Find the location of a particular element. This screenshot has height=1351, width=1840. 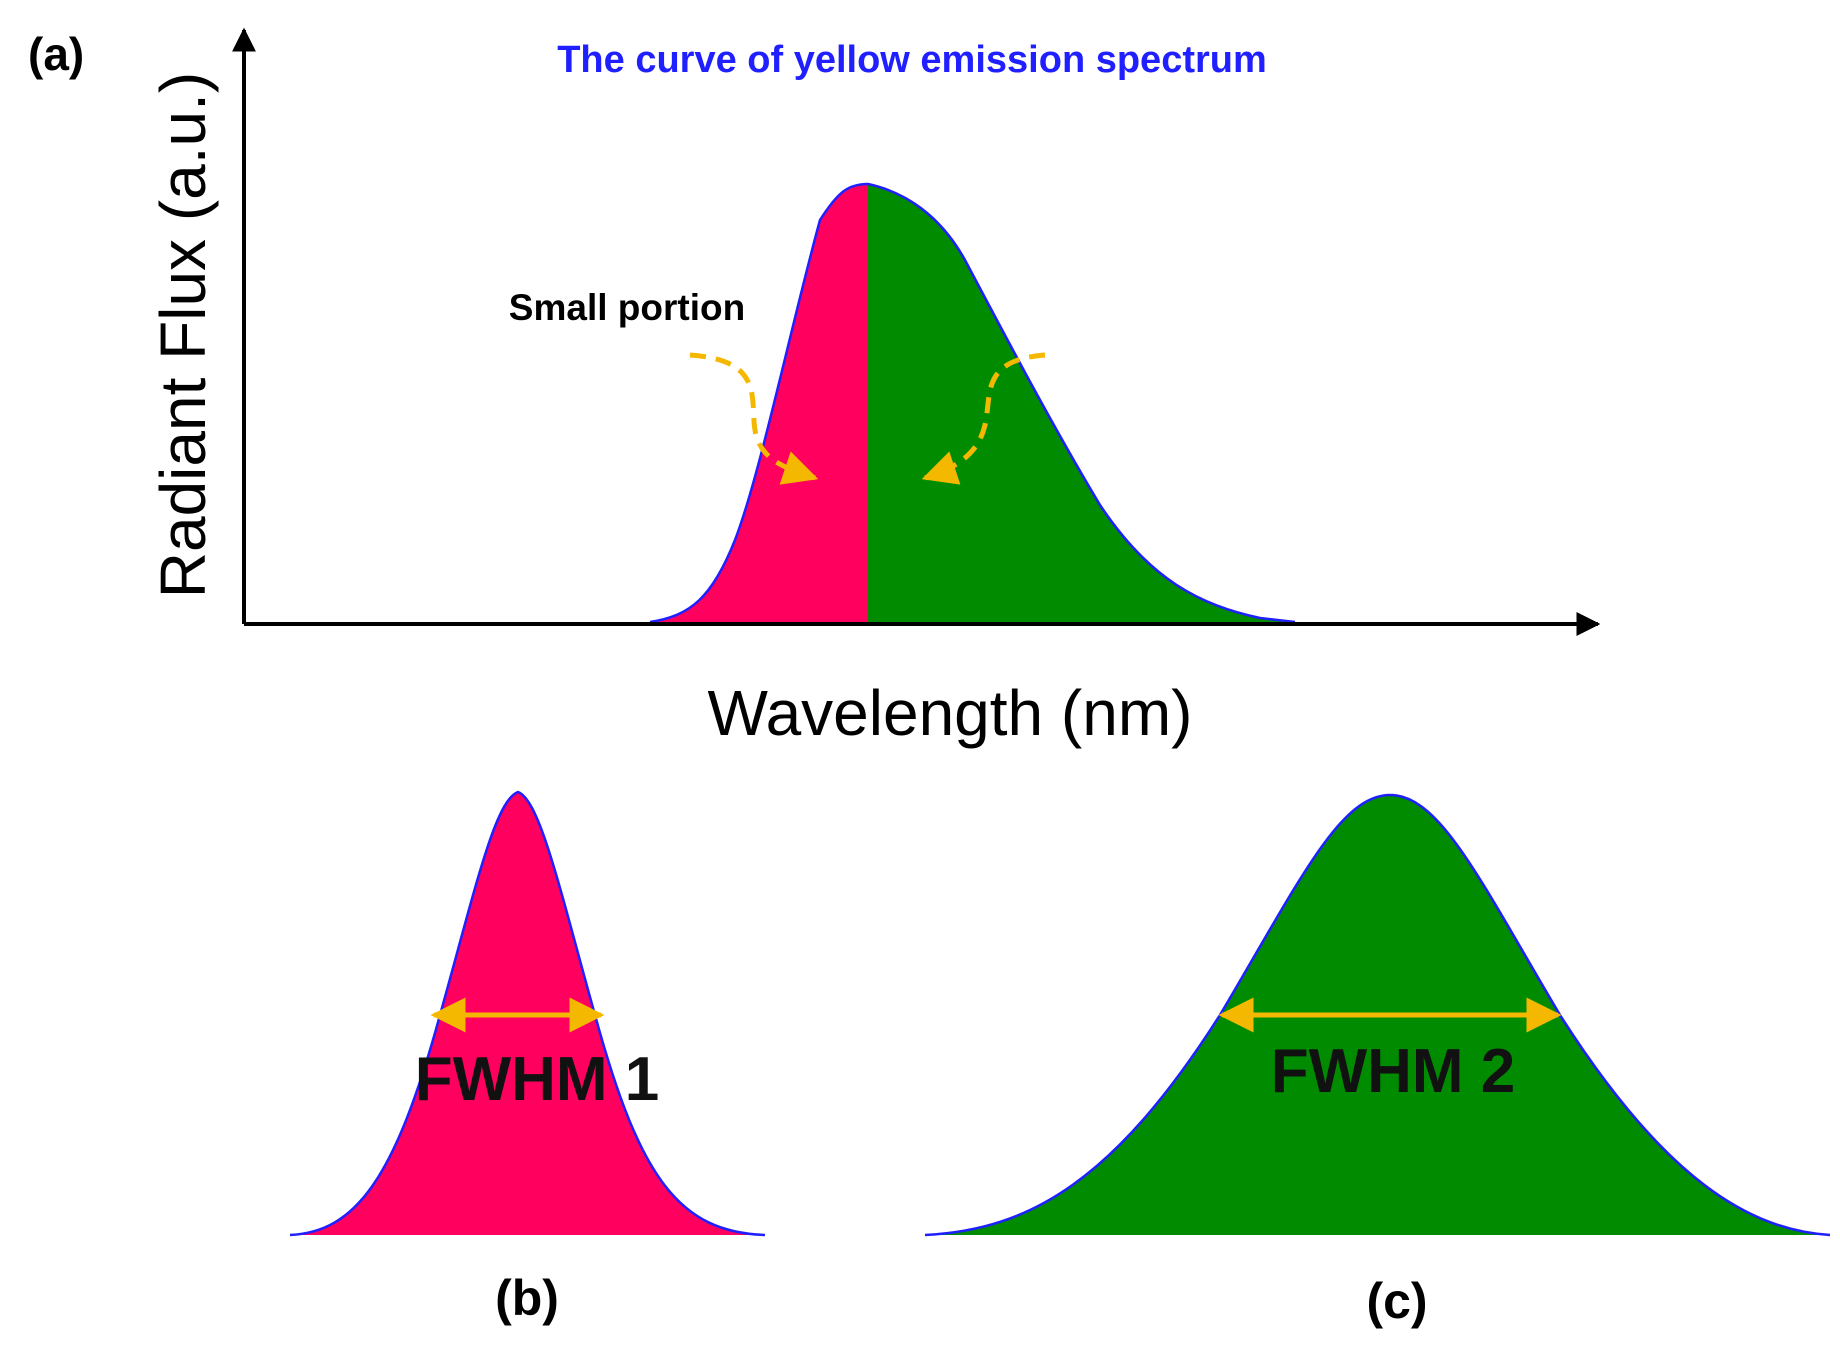

arrow-to-green-portion is located at coordinates (983, 418).